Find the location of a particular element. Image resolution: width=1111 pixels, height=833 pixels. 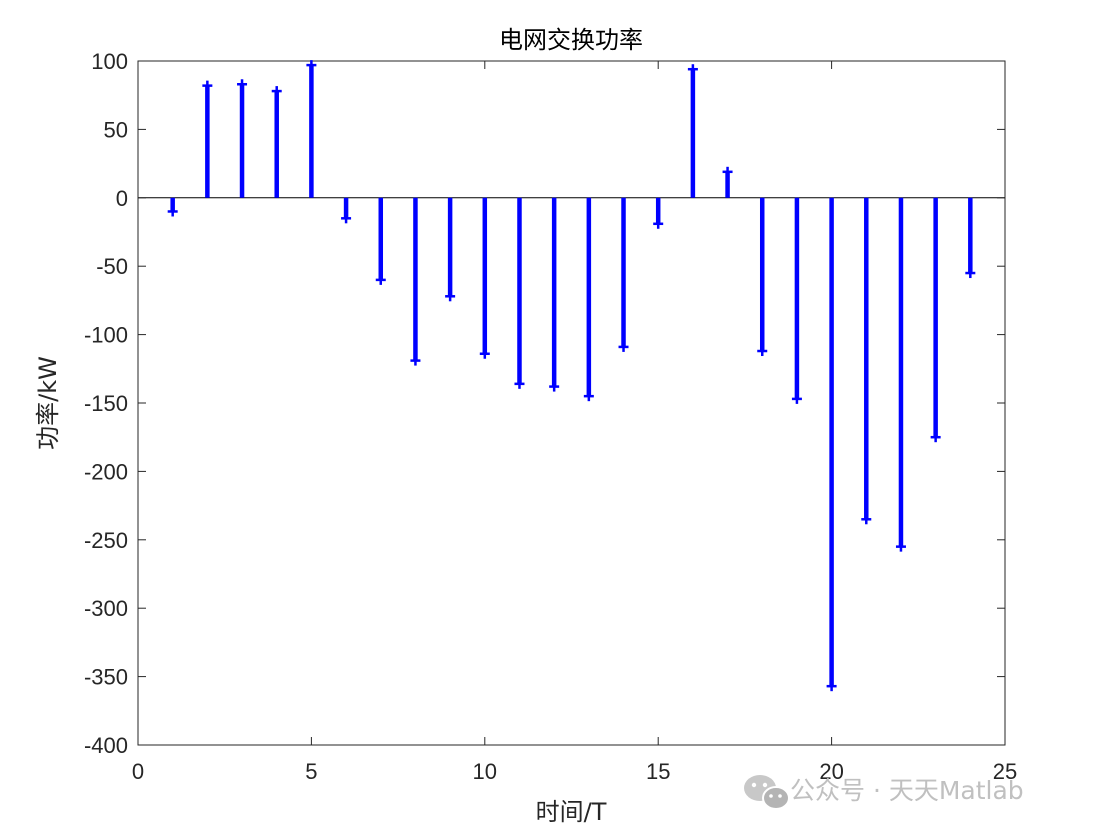

y-tick-label: 50 is located at coordinates (116, 129).